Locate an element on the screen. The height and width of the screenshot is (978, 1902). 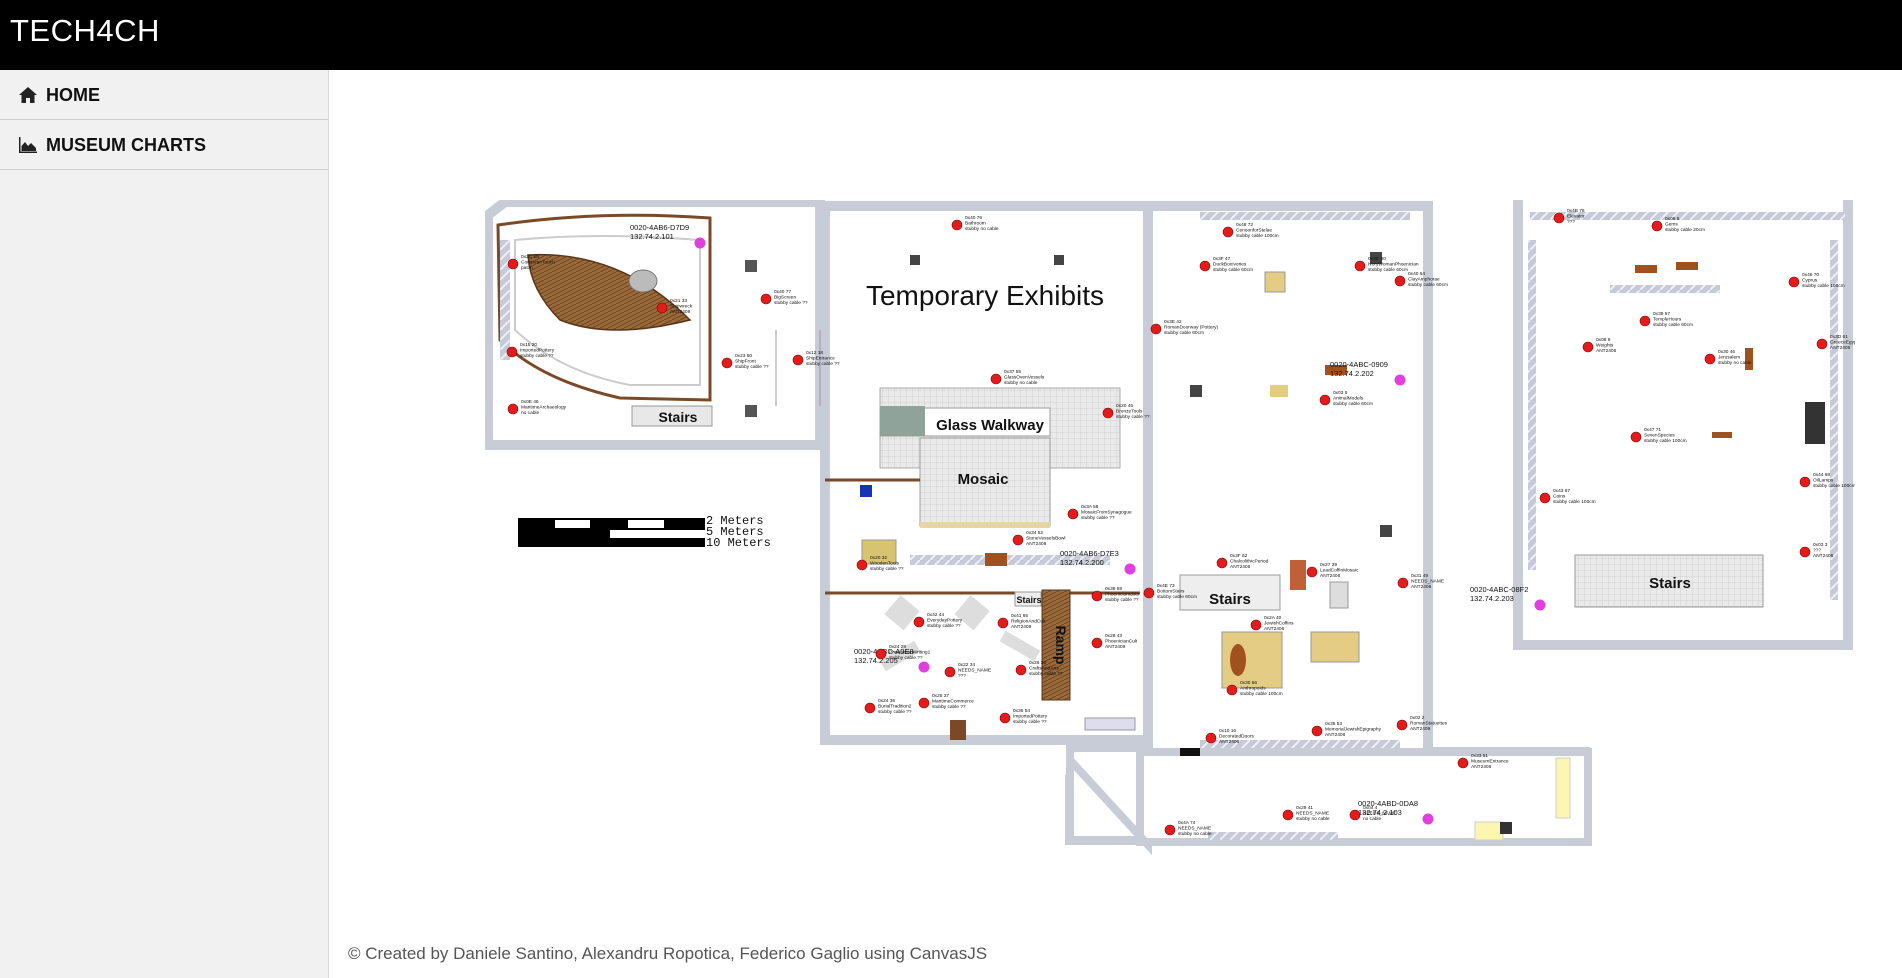
sidebar-item-museum-charts: MUSEUM CHARTS is located at coordinates (164, 145).